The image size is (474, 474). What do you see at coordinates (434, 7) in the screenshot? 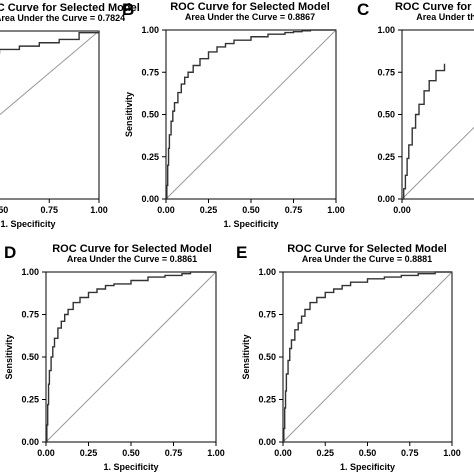
I see `plot-title: ROC Curve for Sele` at bounding box center [434, 7].